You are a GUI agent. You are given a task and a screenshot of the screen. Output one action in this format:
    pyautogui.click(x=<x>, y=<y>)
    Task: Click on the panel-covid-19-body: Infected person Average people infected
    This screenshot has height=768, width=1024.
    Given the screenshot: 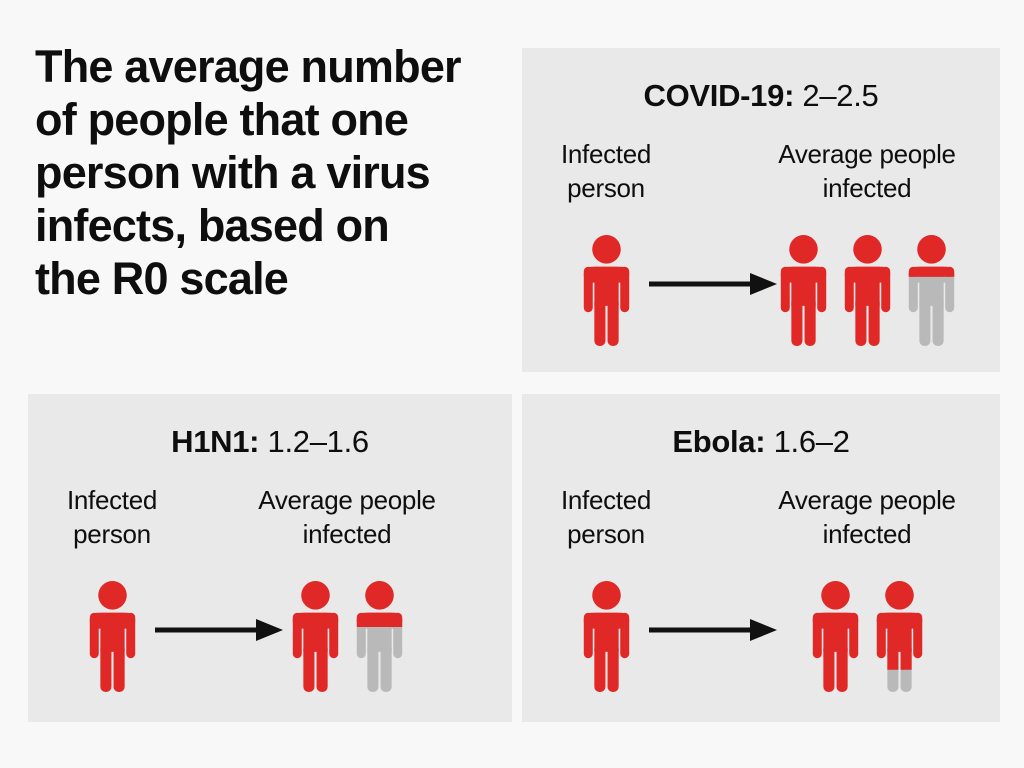 What is the action you would take?
    pyautogui.click(x=761, y=242)
    